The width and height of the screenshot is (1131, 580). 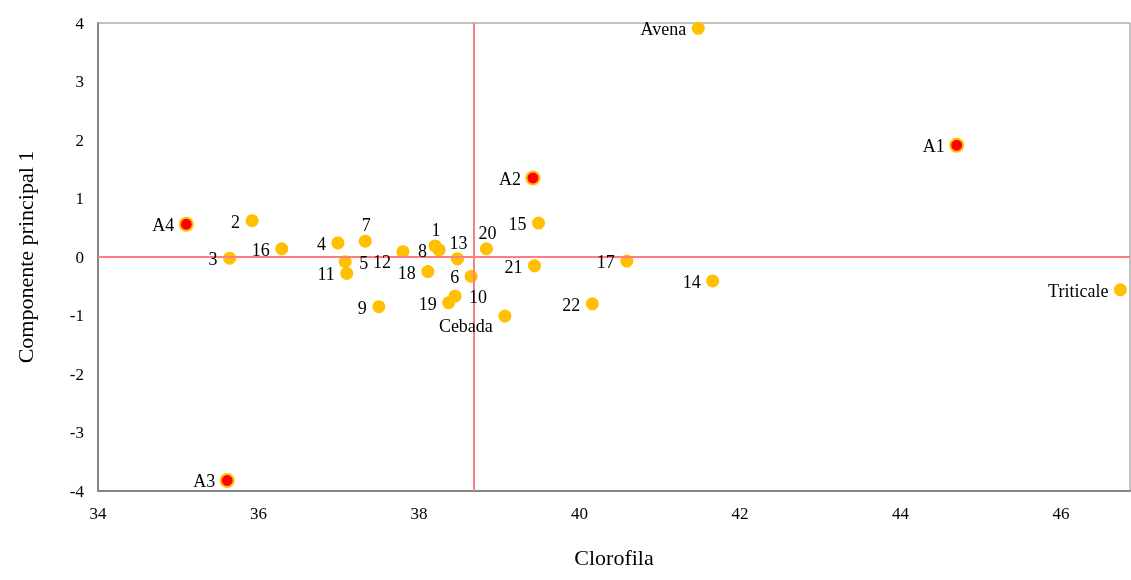 I want to click on annotation: 16, so click(x=260, y=249).